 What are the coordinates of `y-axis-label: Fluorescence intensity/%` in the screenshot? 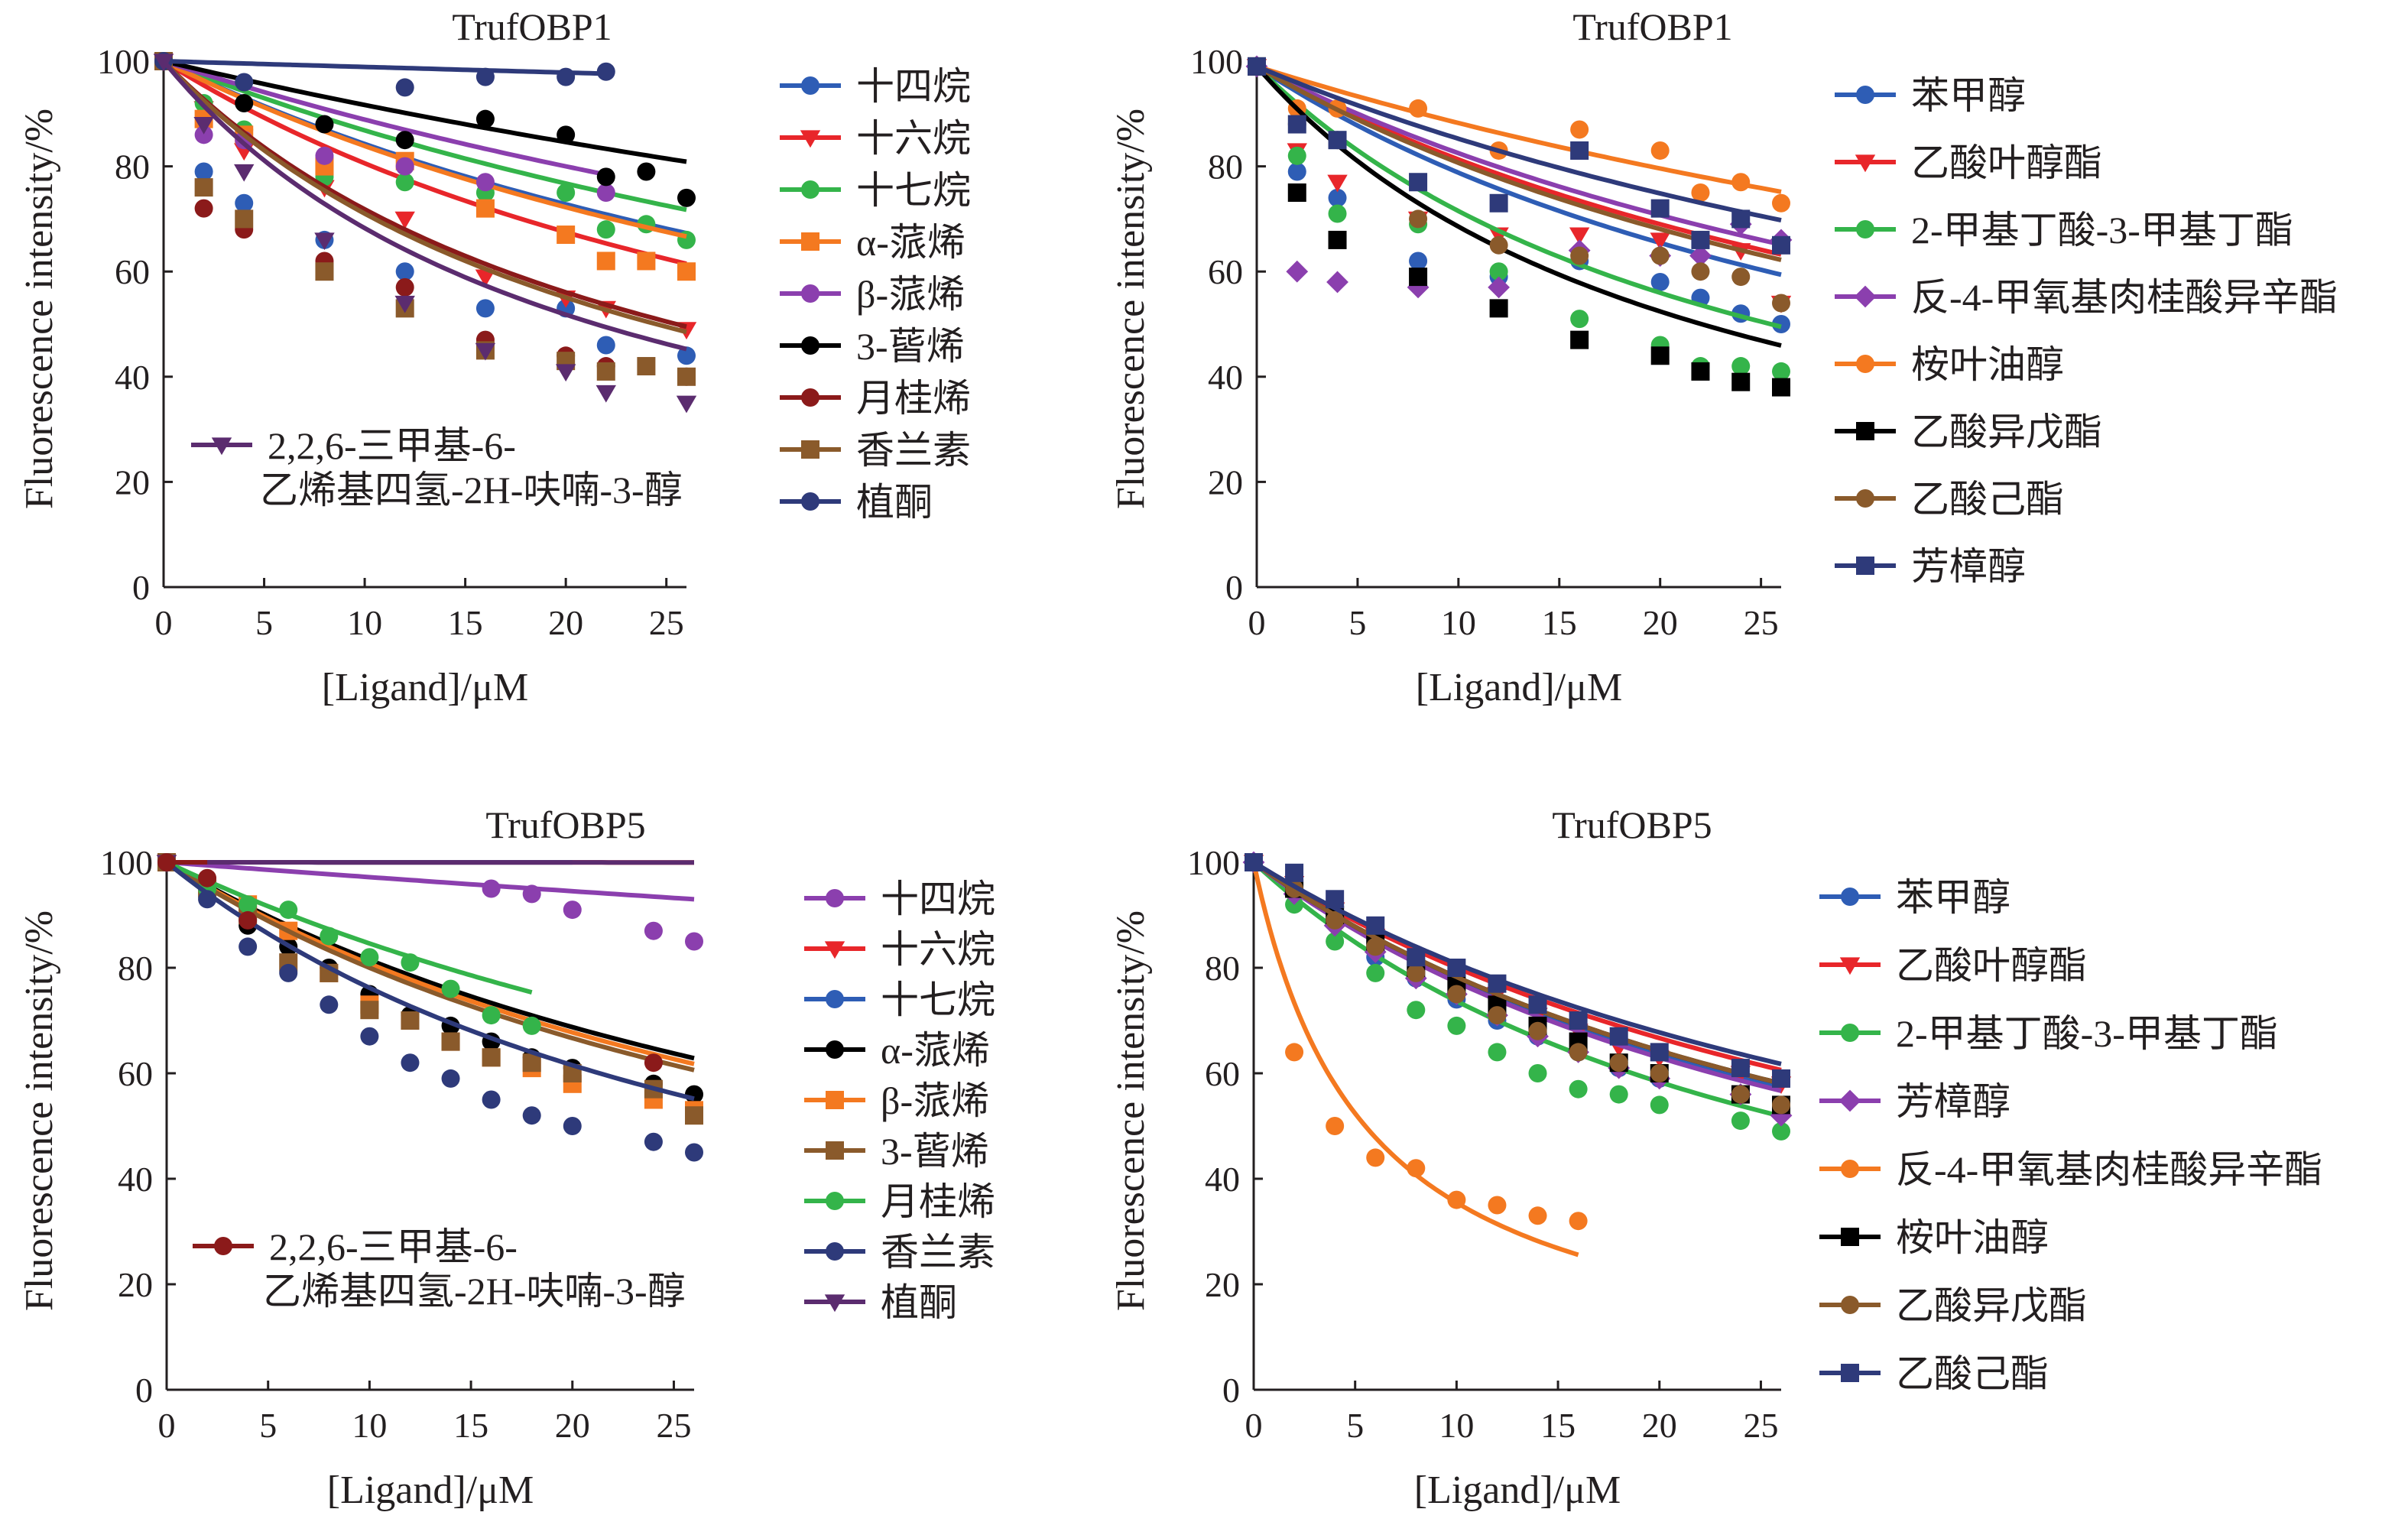 It's located at (1131, 309).